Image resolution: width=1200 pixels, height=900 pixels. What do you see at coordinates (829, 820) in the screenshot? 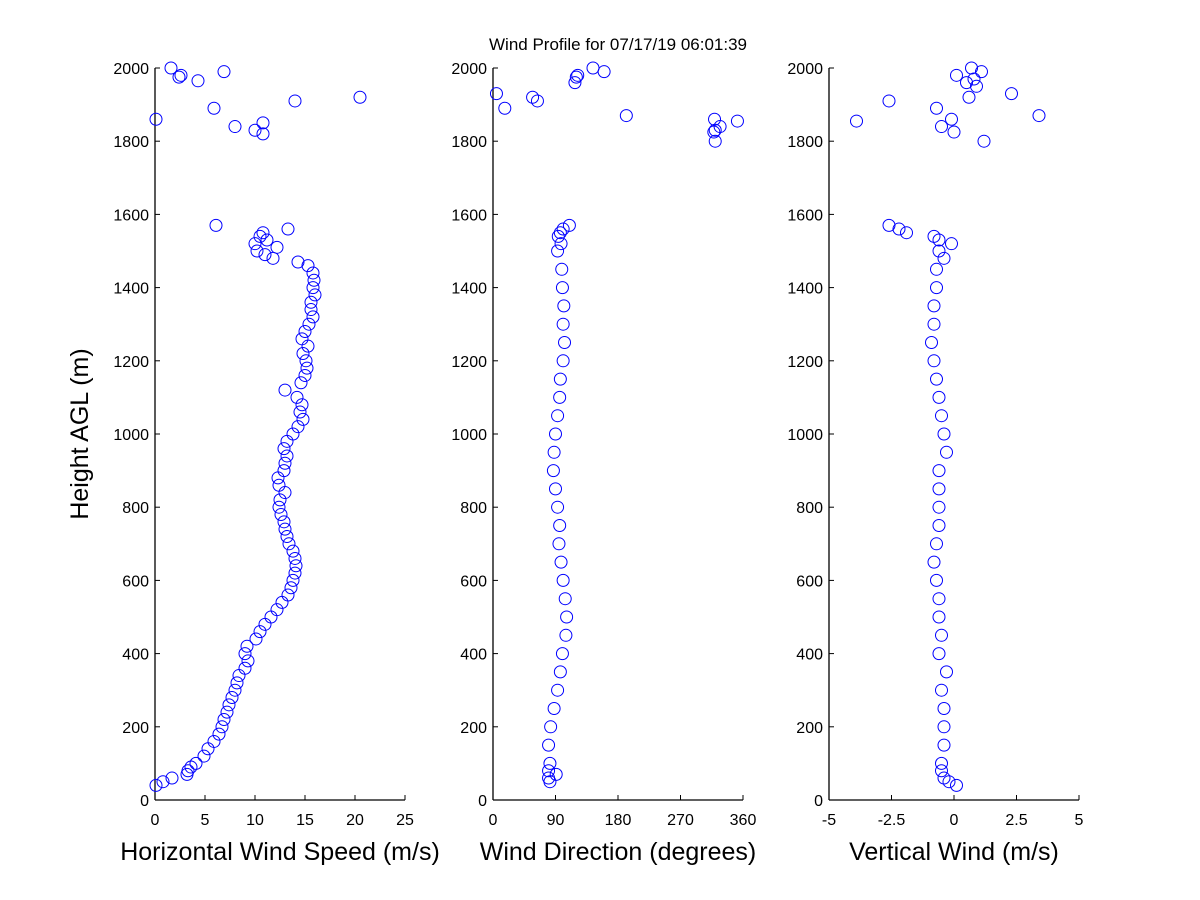
I see `x-tick-label: -5` at bounding box center [829, 820].